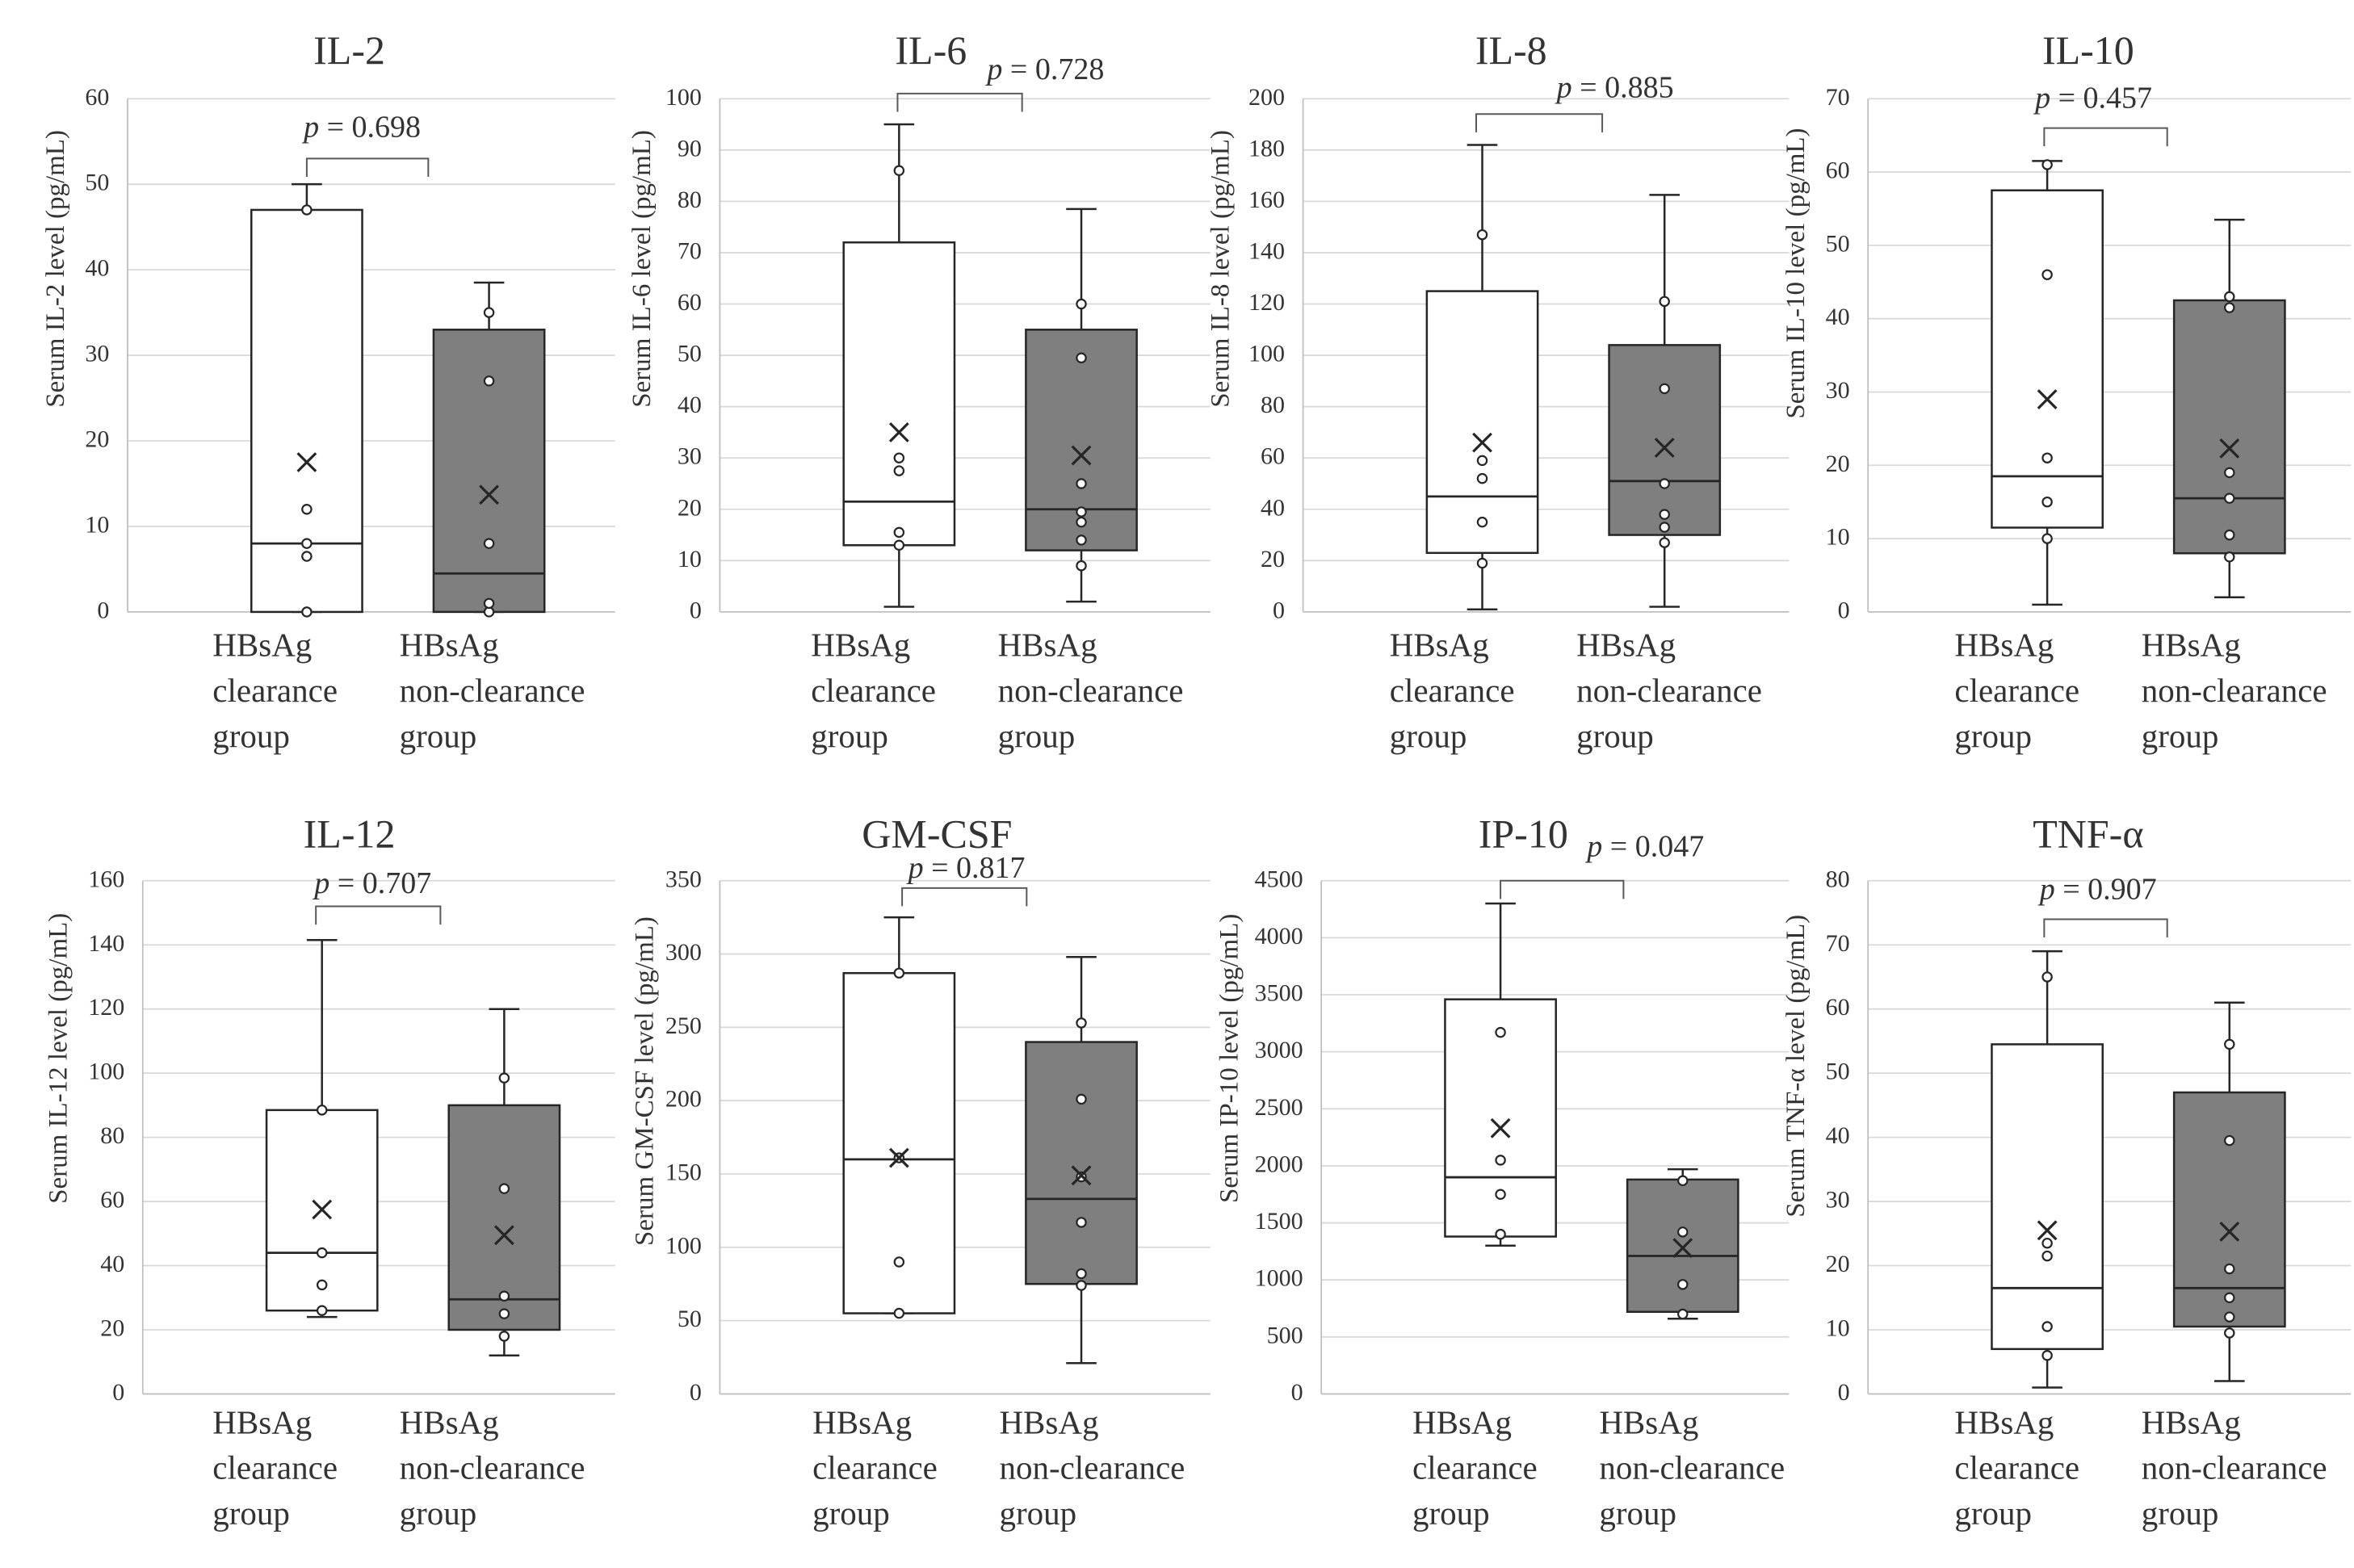  What do you see at coordinates (931, 50) in the screenshot?
I see `chart-title: IL-6` at bounding box center [931, 50].